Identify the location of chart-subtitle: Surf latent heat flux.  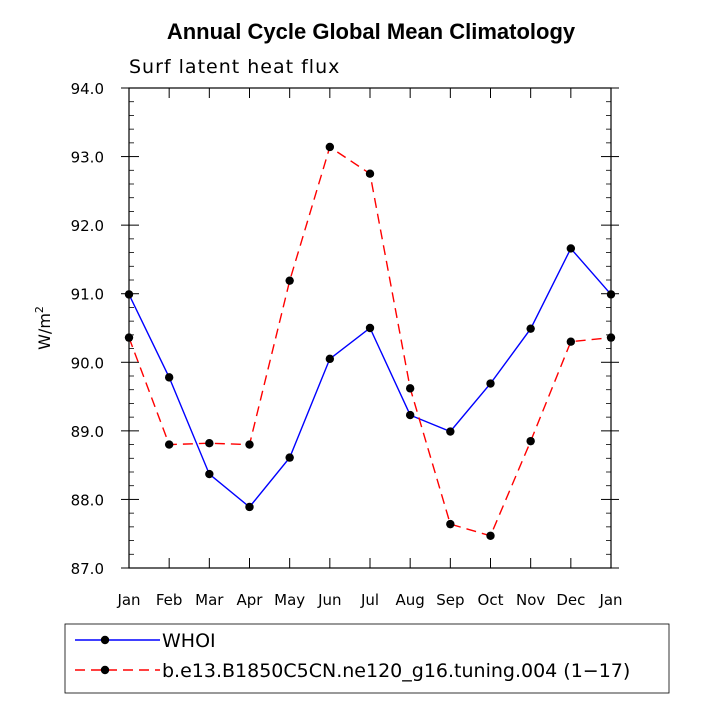
(234, 67).